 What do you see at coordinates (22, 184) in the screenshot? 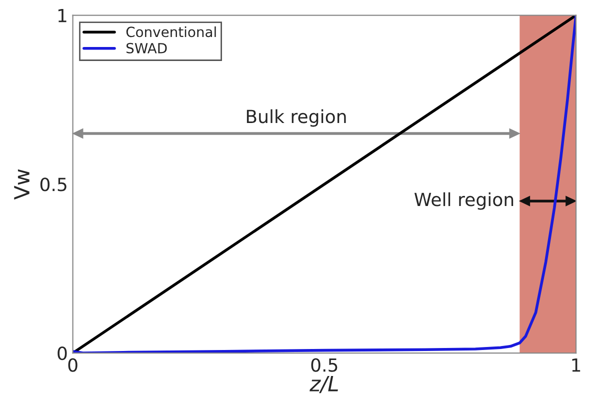
I see `y-axis-title: Vw` at bounding box center [22, 184].